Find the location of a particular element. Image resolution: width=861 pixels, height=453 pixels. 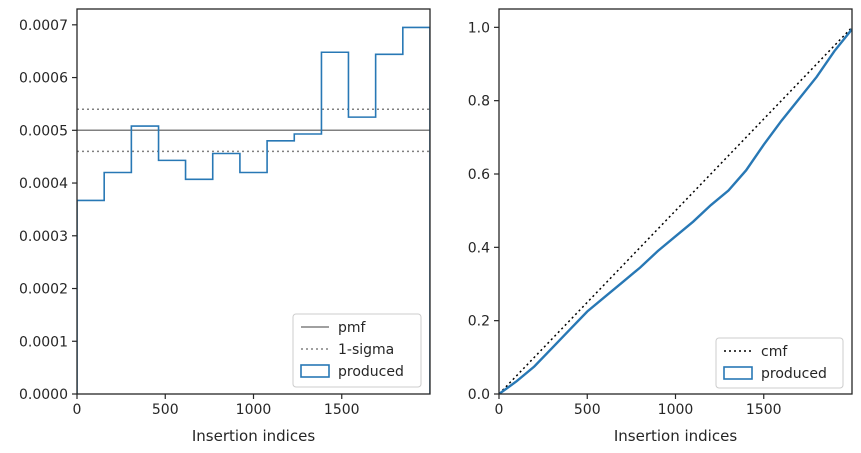

y-tick-label: 0.0 is located at coordinates (479, 395).